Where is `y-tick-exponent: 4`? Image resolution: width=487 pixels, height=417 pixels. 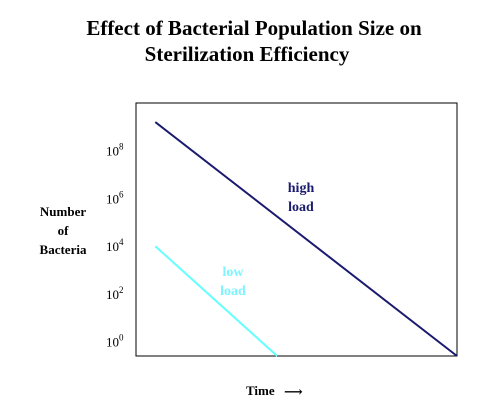 y-tick-exponent: 4 is located at coordinates (121, 242).